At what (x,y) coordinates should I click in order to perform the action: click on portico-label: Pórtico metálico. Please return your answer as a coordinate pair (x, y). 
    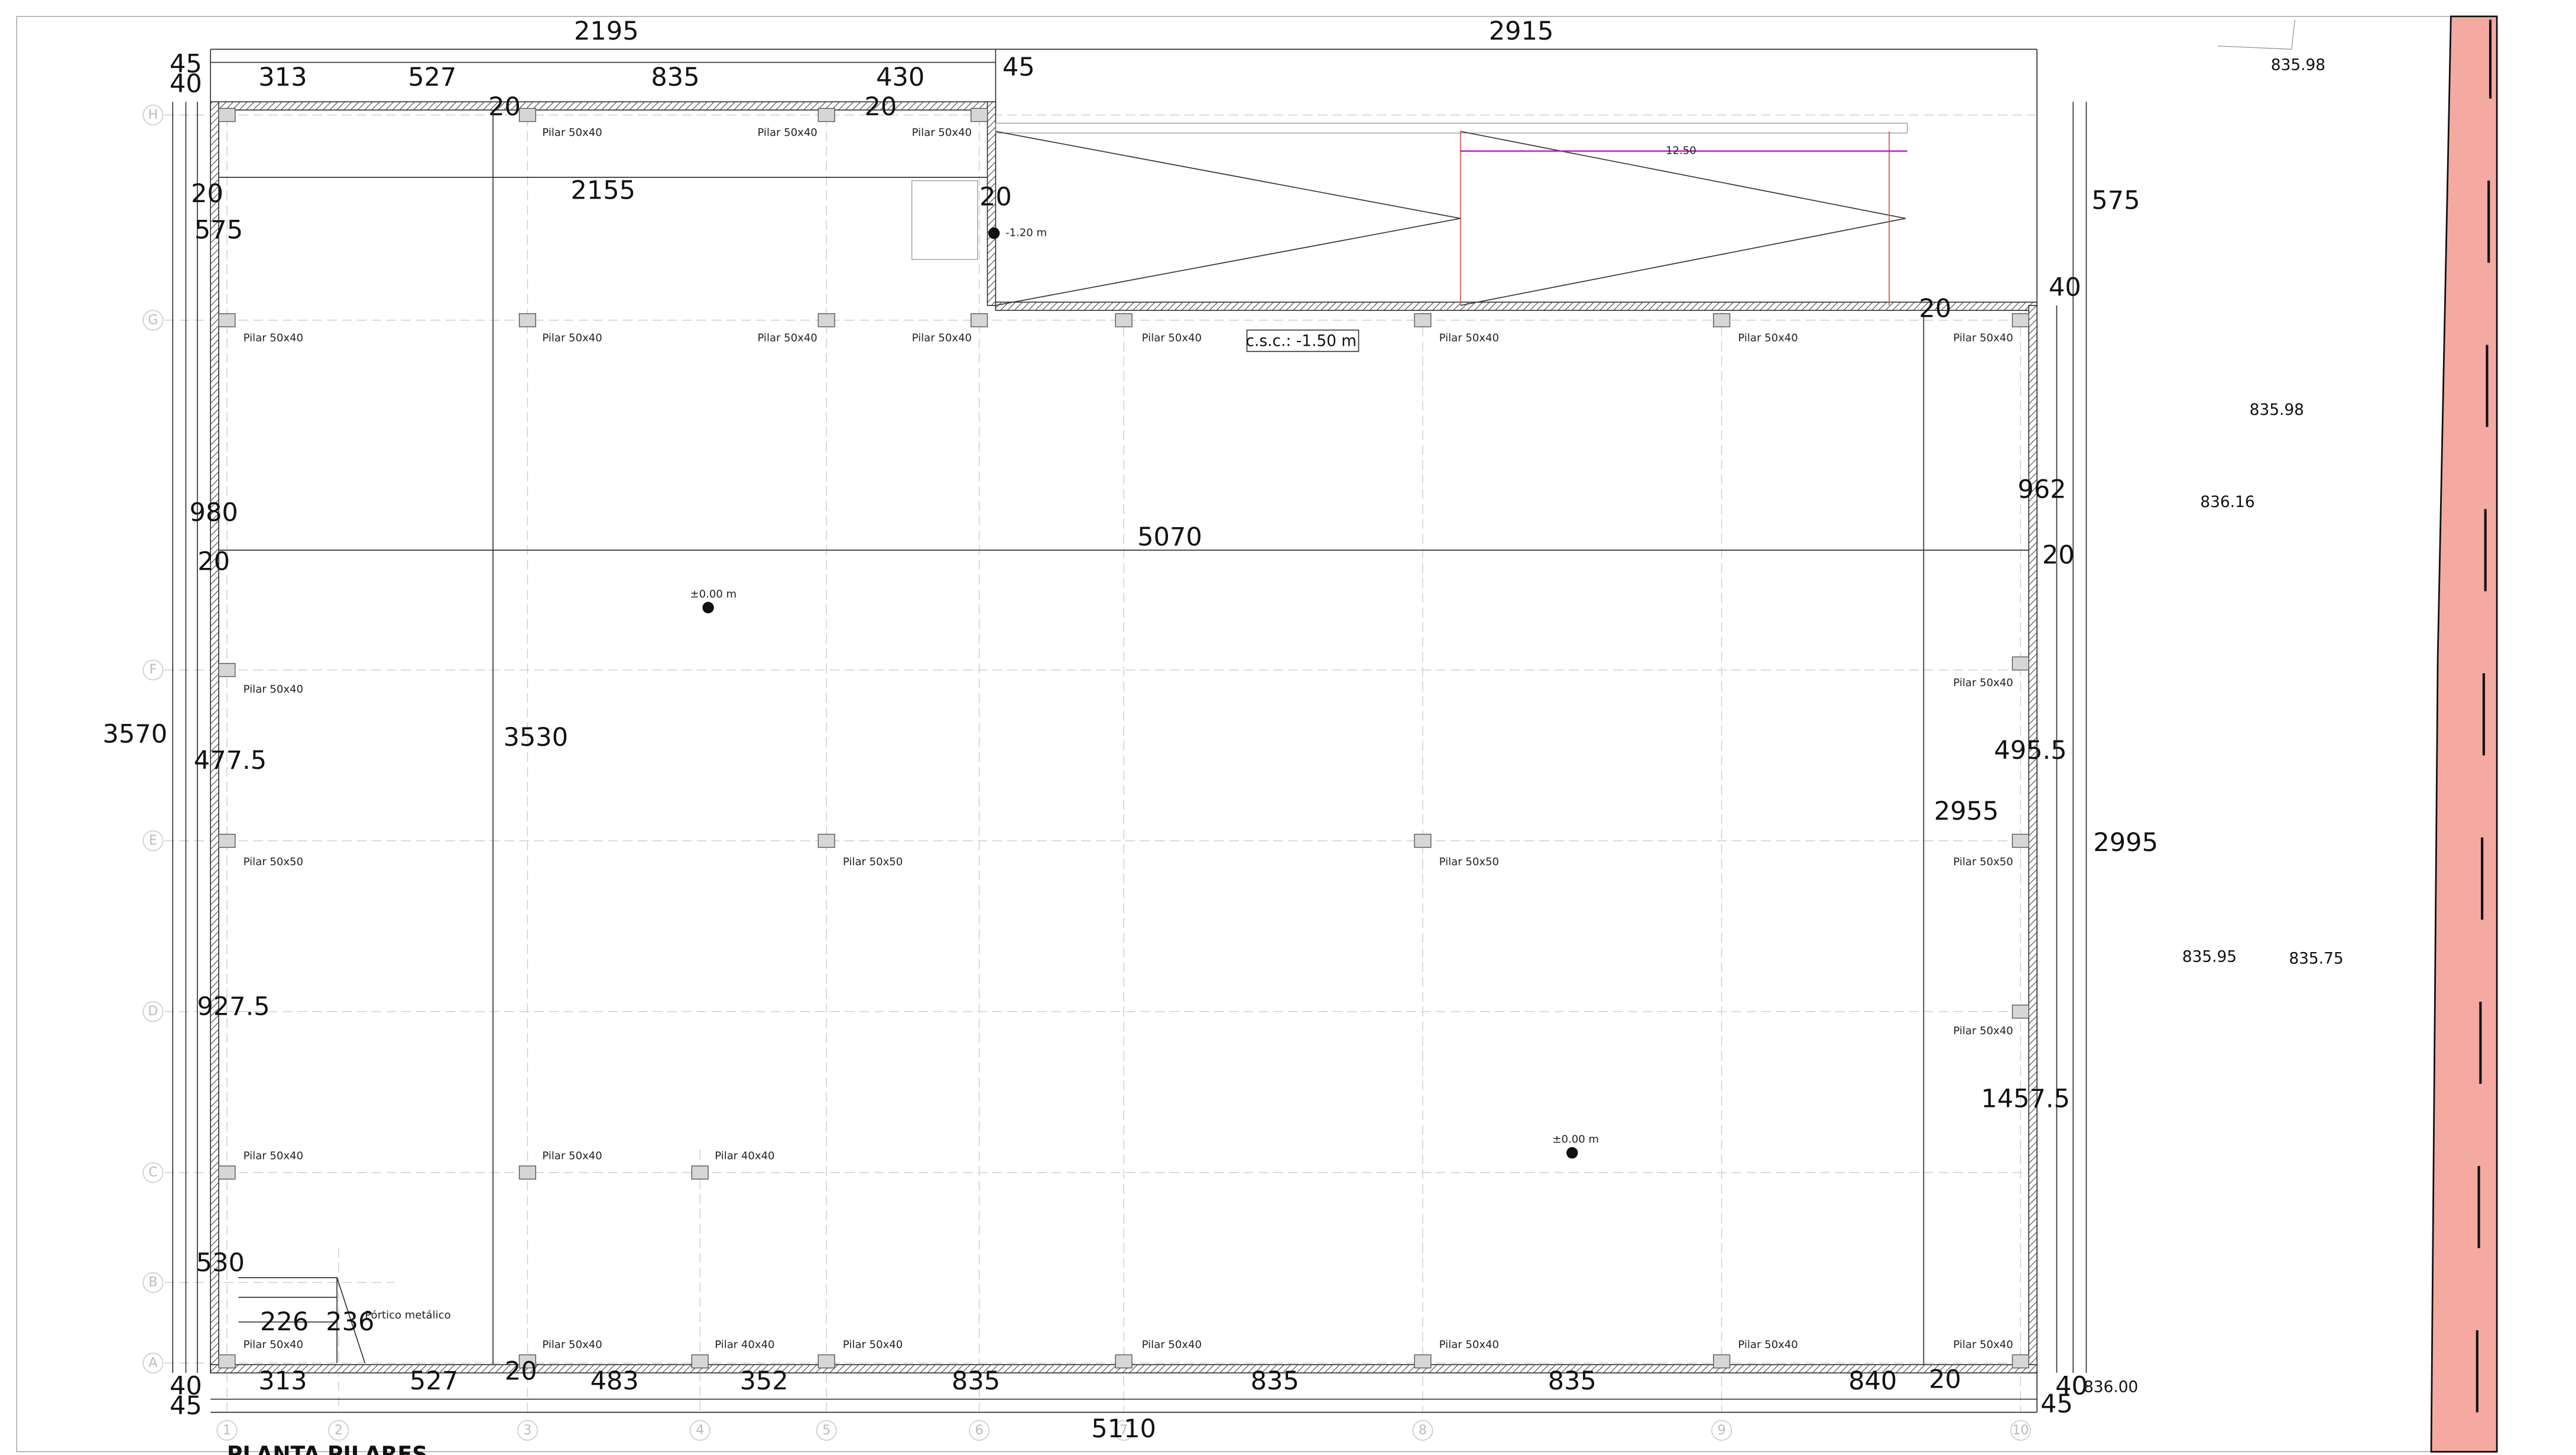
    Looking at the image, I should click on (407, 1315).